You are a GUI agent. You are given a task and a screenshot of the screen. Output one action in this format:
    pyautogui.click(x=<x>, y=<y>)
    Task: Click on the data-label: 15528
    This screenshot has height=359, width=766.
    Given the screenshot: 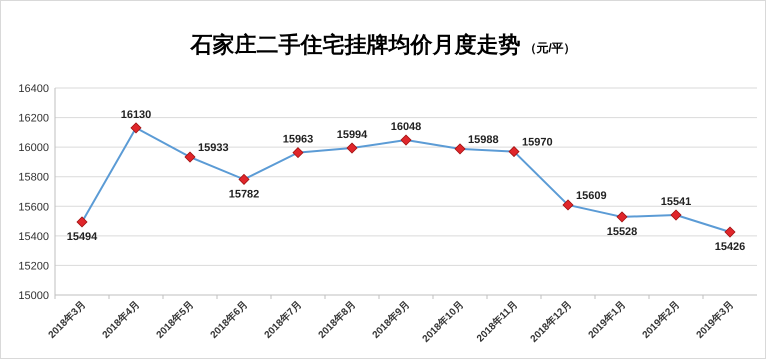 What is the action you would take?
    pyautogui.click(x=622, y=232)
    